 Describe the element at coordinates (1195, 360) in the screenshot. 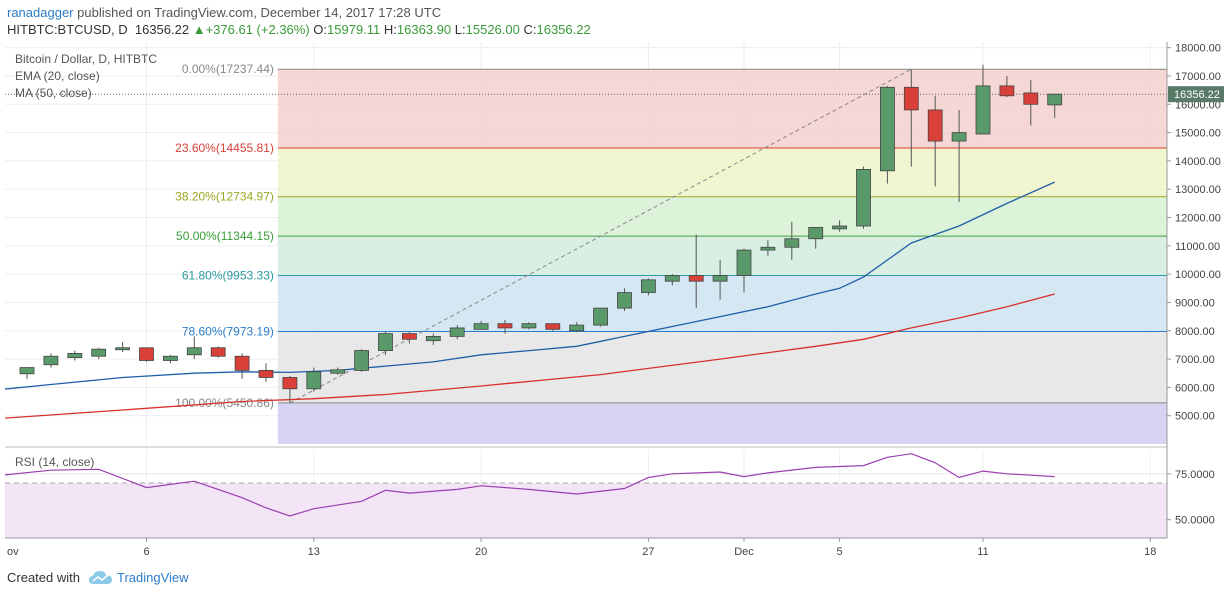

I see `price-tick-label: 7000.00` at that location.